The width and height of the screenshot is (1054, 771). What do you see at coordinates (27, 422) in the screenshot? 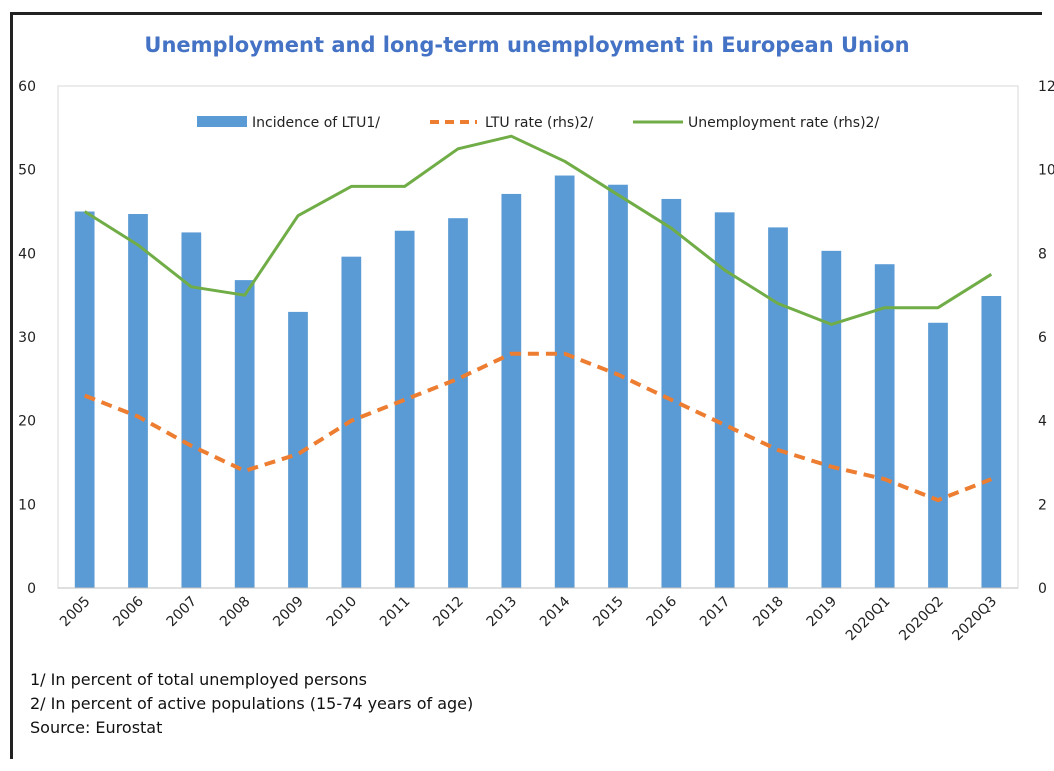
I see `y-left-tick-label: 20` at bounding box center [27, 422].